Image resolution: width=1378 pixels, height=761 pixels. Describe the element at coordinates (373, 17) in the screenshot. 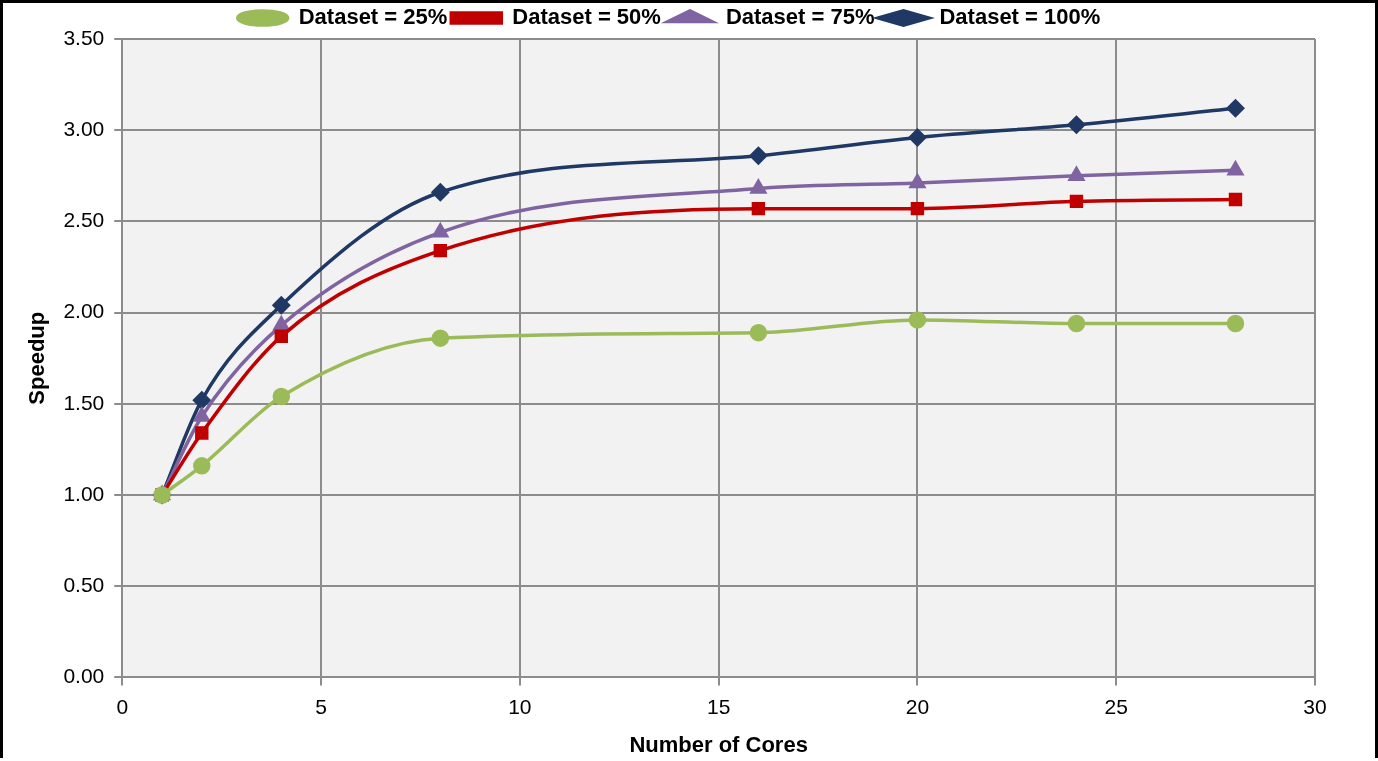

I see `legend-label: Dataset = 25%` at that location.